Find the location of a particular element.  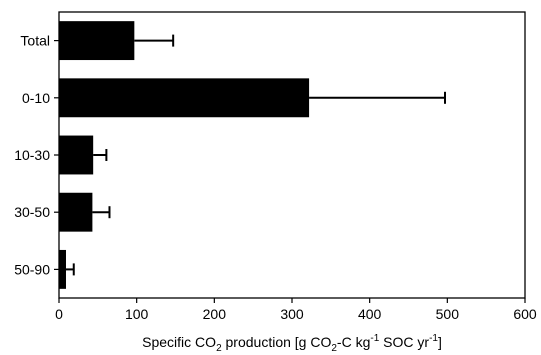

x-tick-label-100: 100 is located at coordinates (137, 314).